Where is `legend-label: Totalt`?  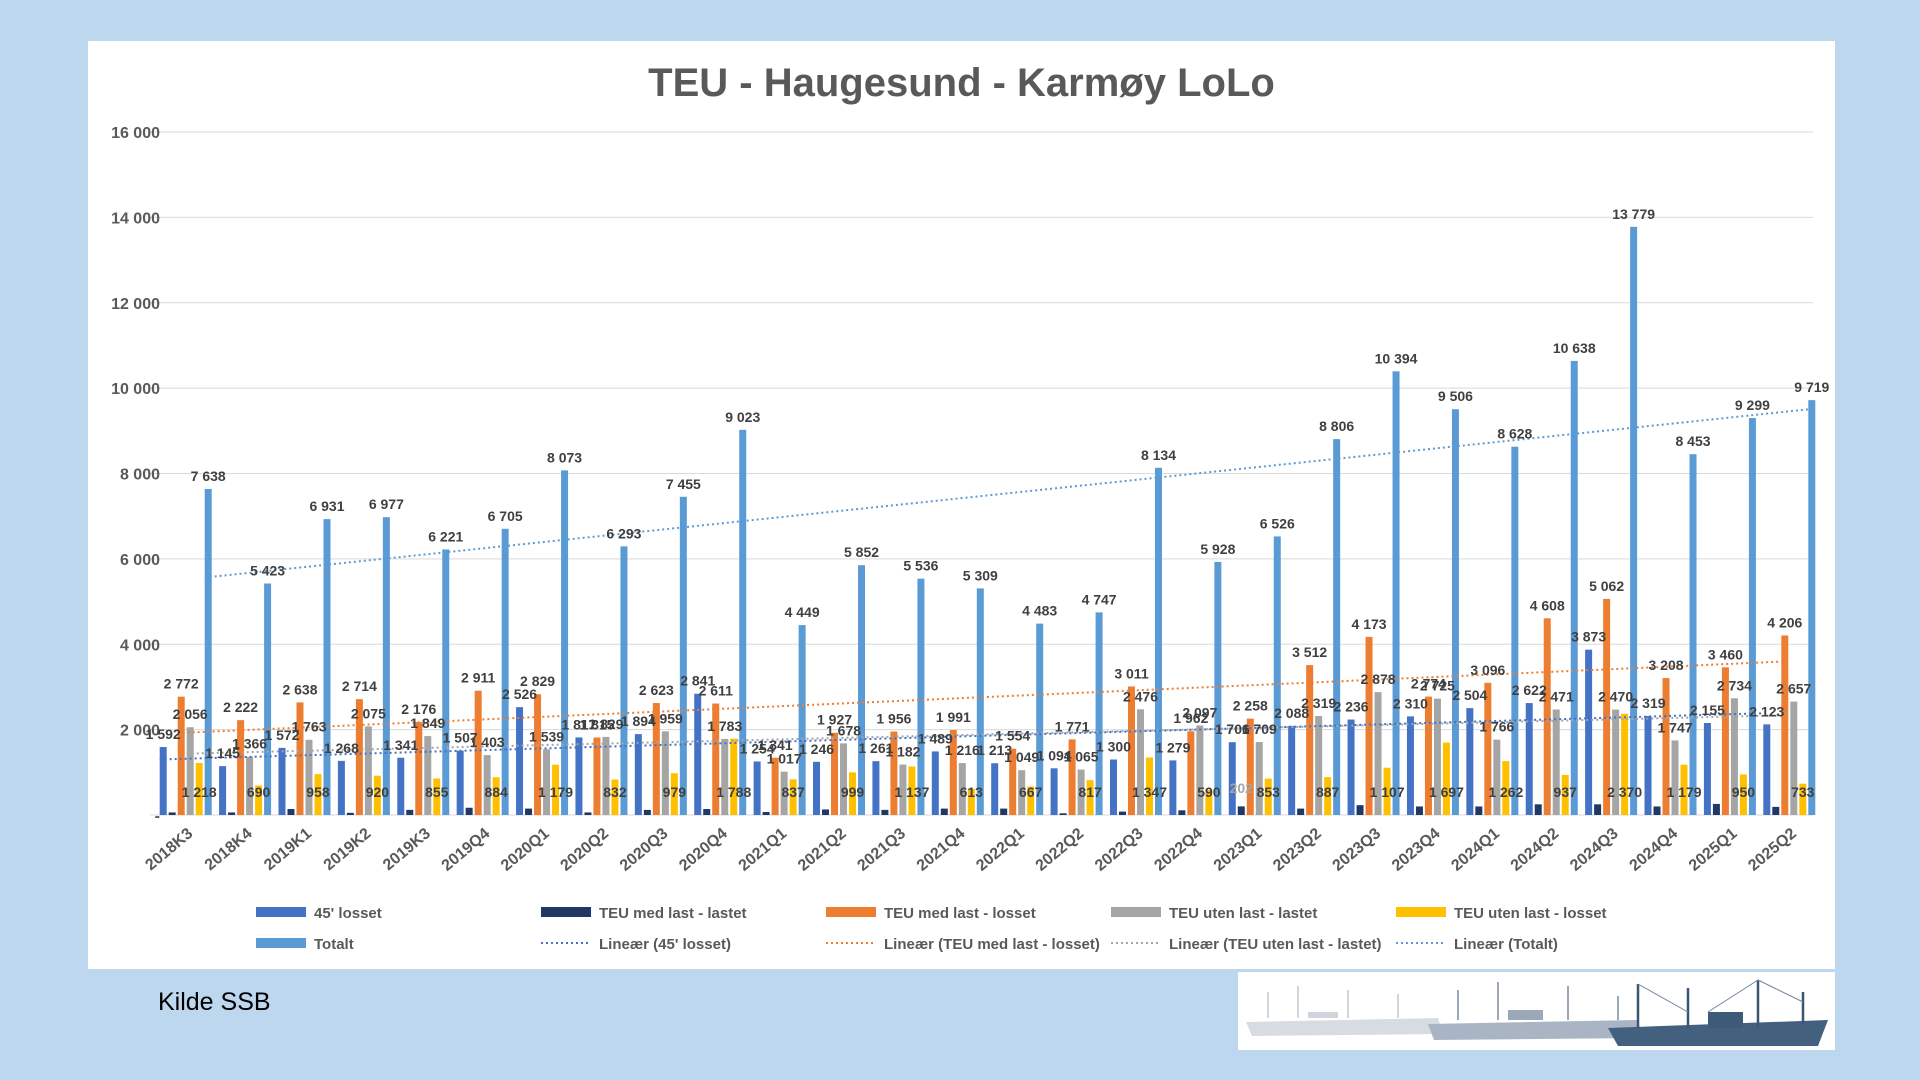 legend-label: Totalt is located at coordinates (334, 944).